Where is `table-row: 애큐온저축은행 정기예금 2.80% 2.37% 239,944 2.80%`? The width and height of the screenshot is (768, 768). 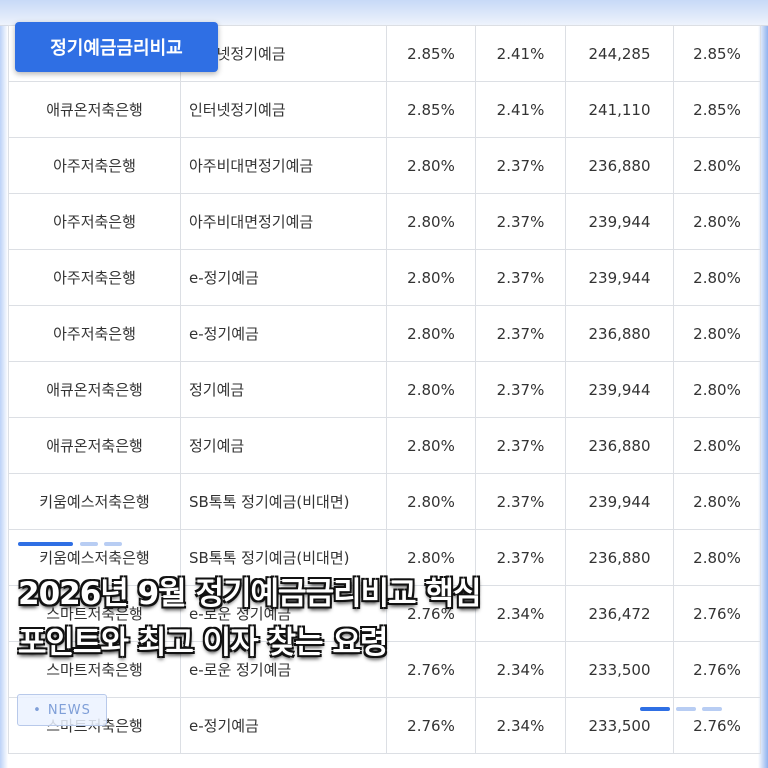
table-row: 애큐온저축은행 정기예금 2.80% 2.37% 239,944 2.80% is located at coordinates (384, 389).